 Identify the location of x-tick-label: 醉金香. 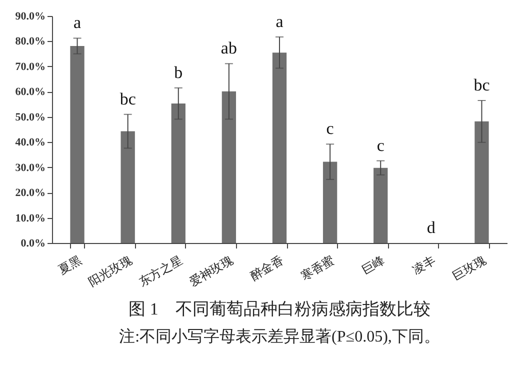
(267, 267).